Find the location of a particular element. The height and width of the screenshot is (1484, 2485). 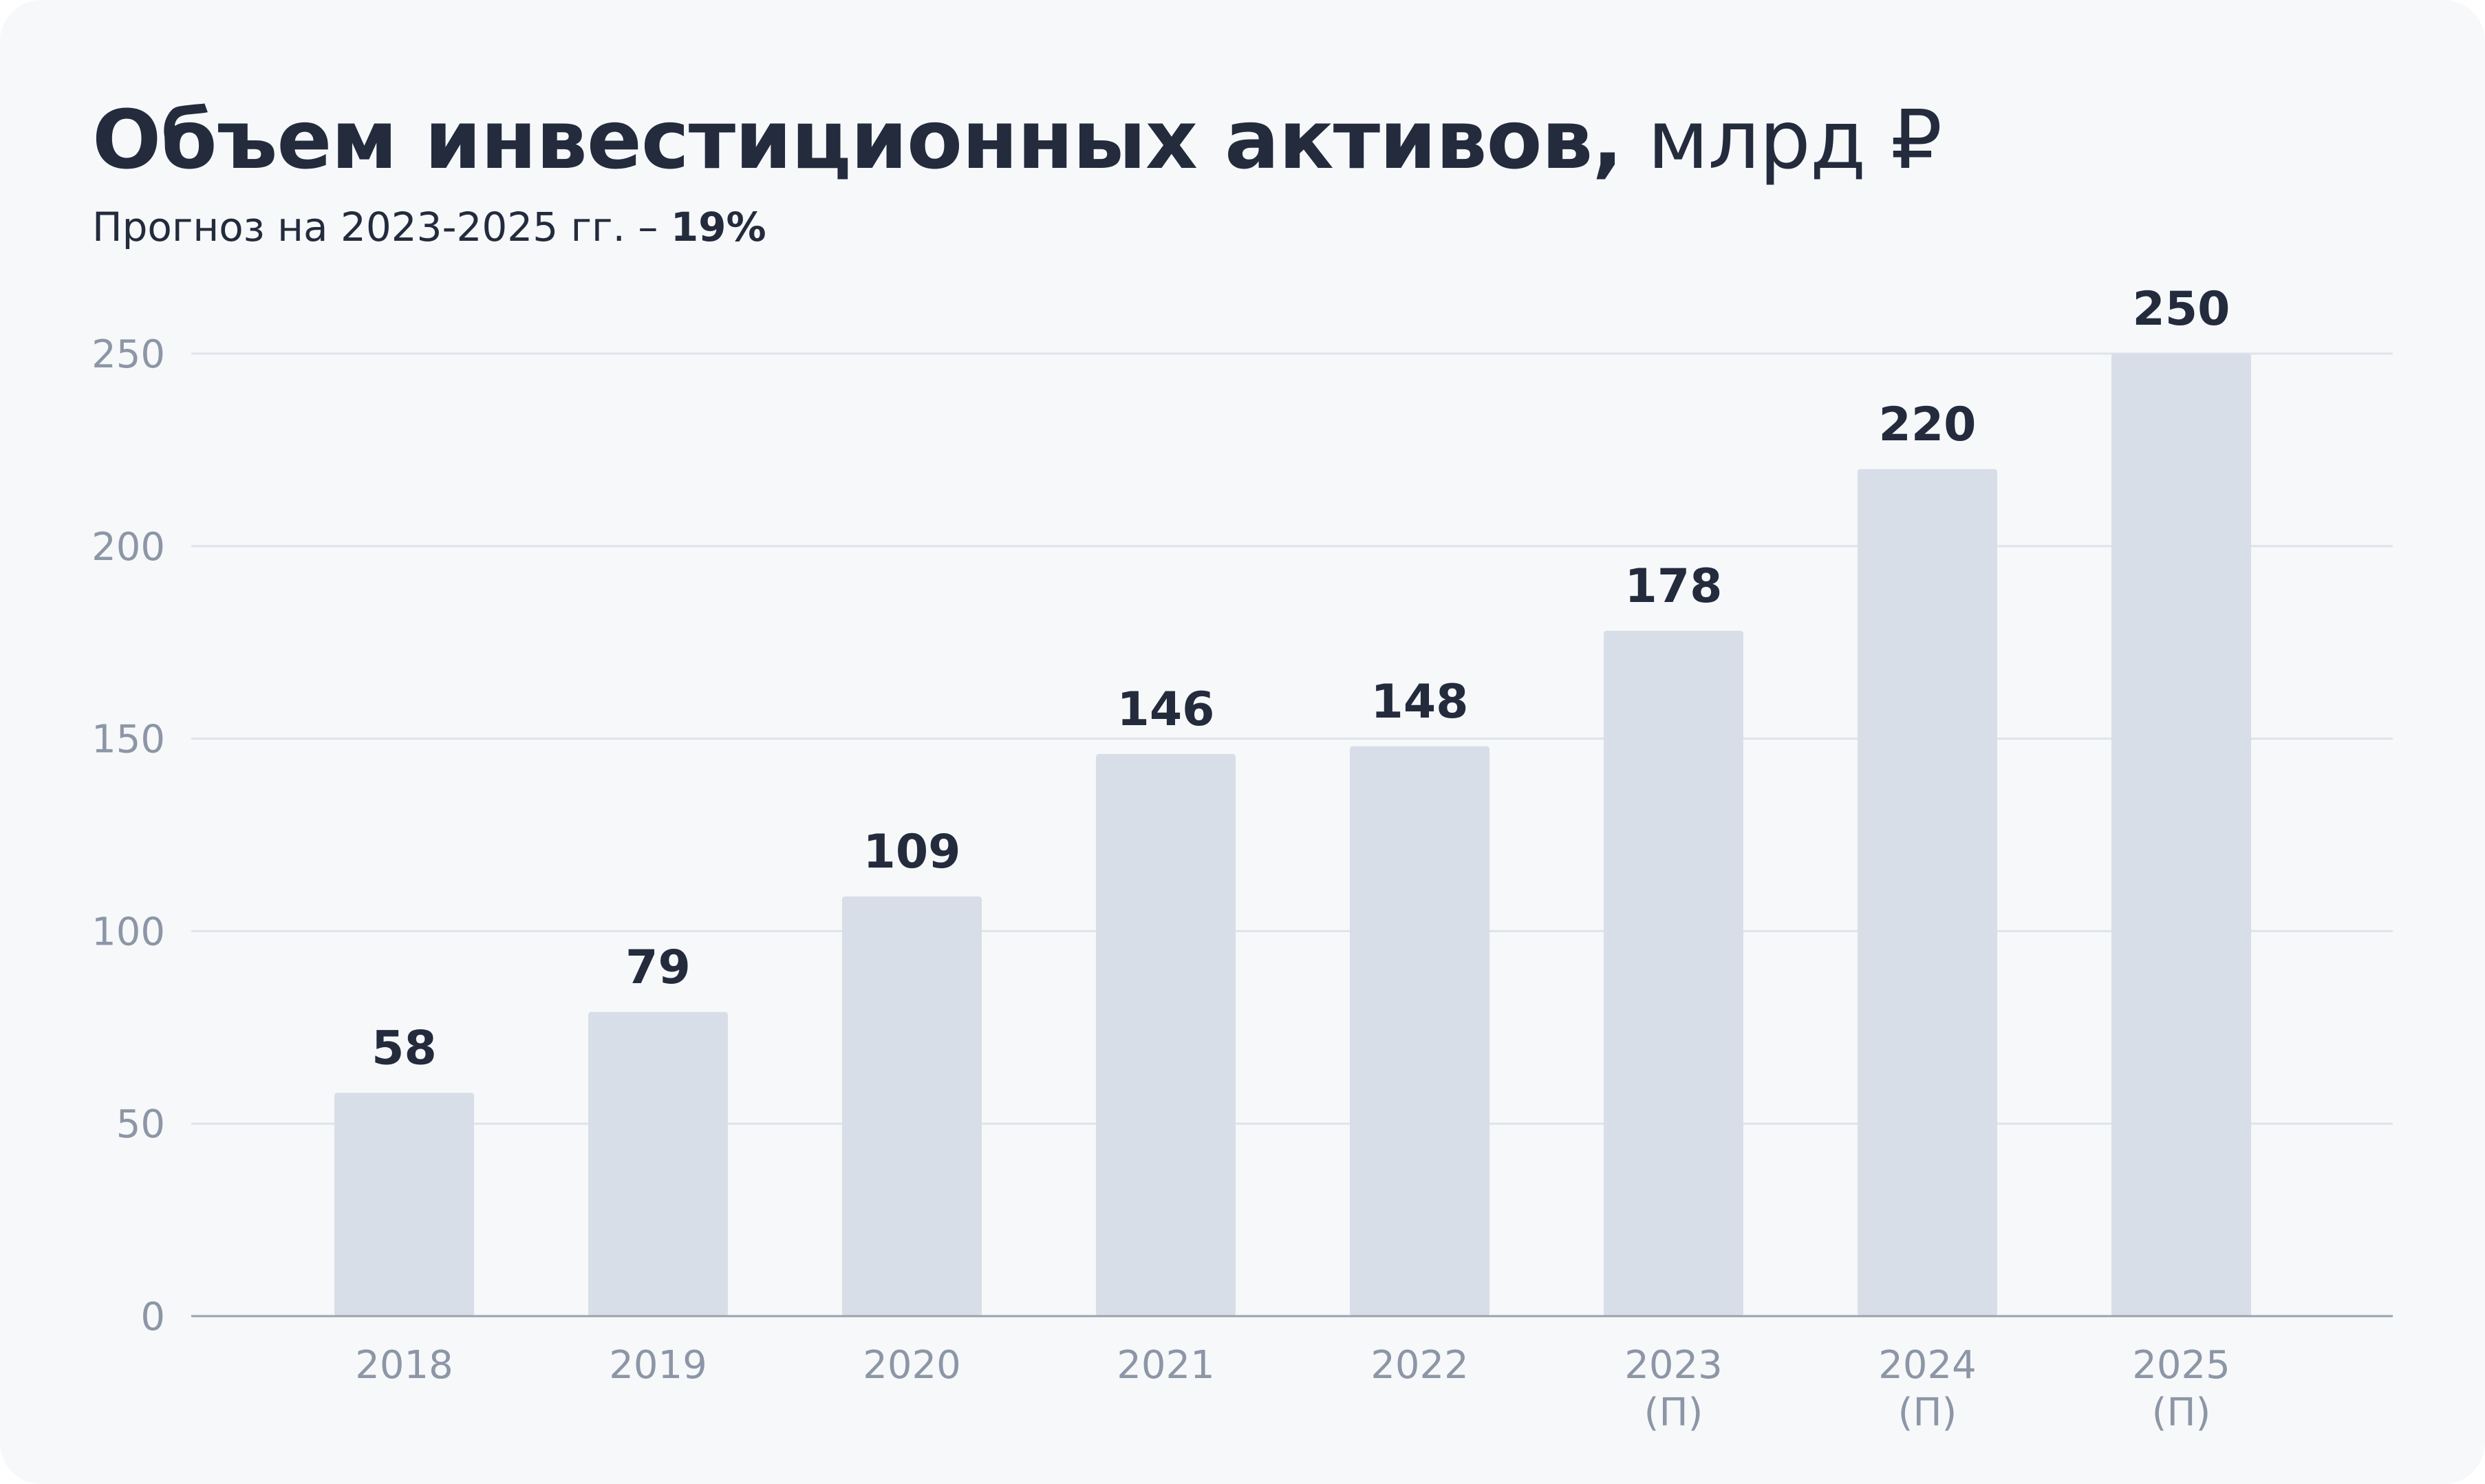

data-label: 109 is located at coordinates (912, 852).